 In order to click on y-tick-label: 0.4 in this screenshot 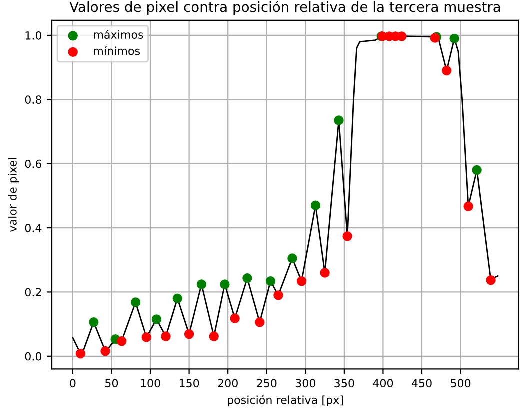, I will do `click(33, 228)`.